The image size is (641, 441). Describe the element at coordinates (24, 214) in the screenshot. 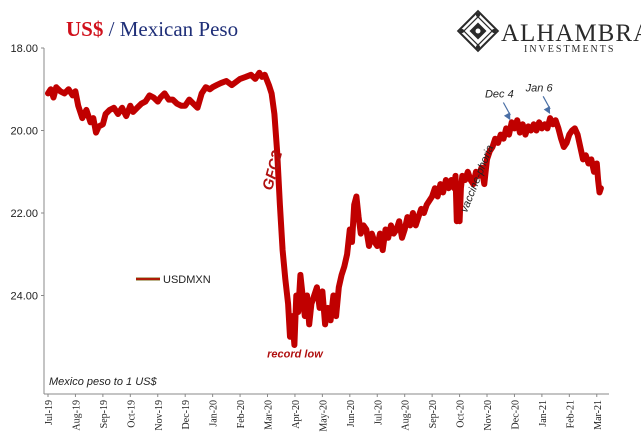

I see `y-tick-label: 22.00` at that location.